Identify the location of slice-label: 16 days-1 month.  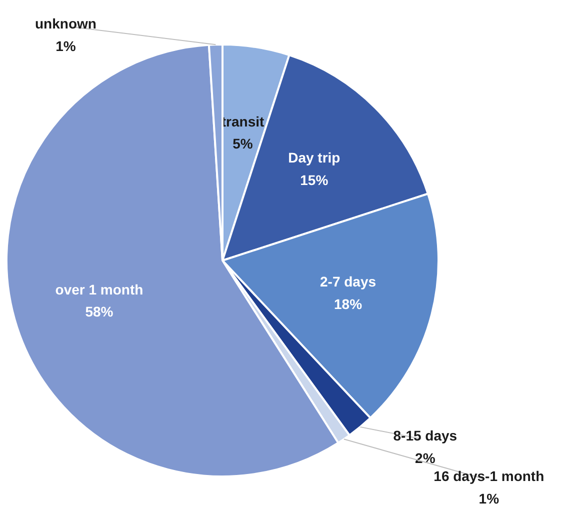
(489, 476).